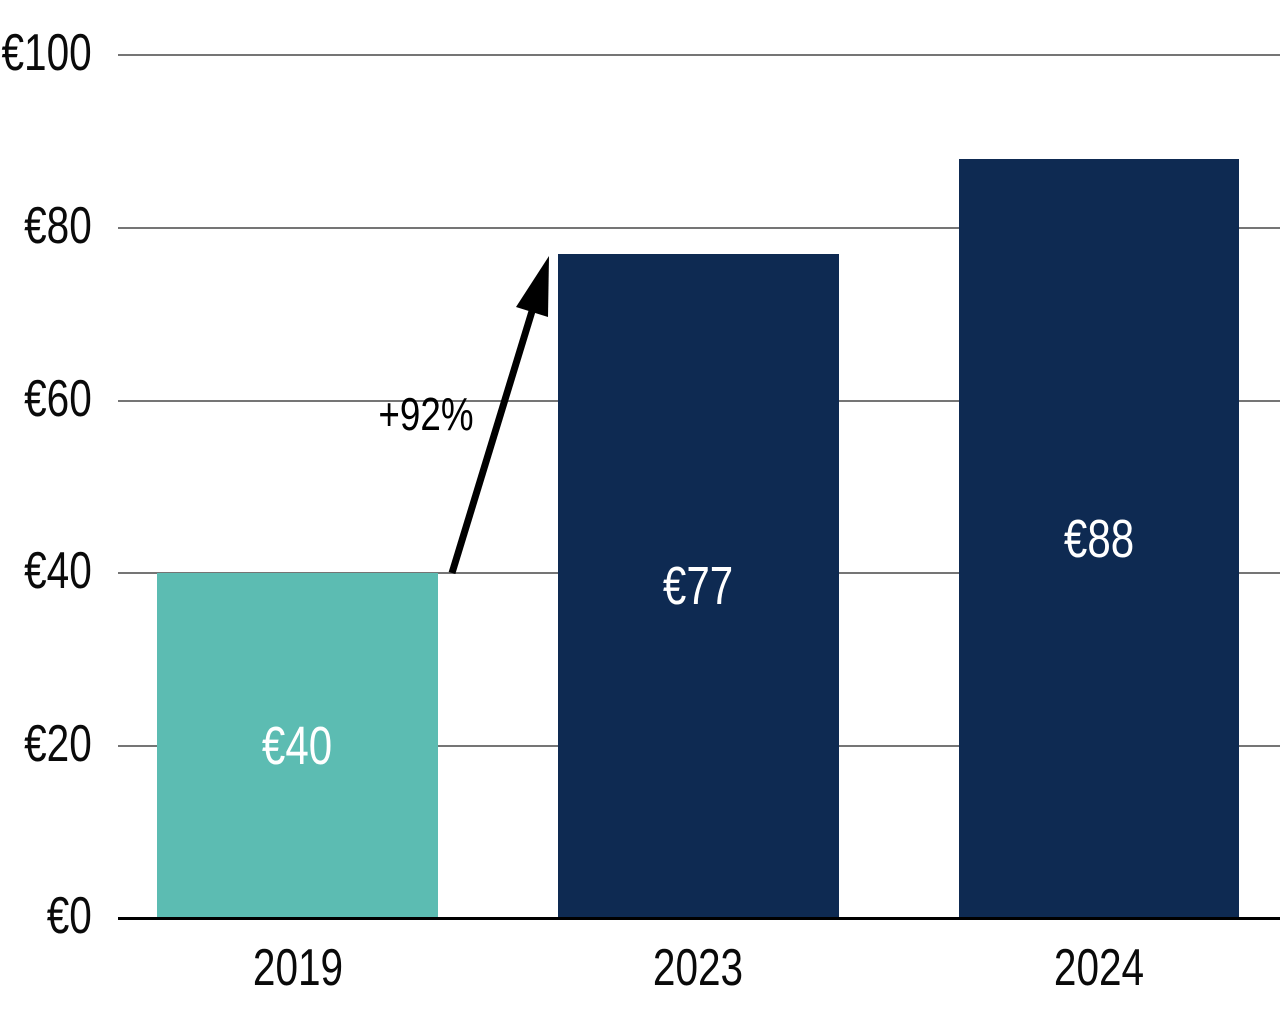 This screenshot has width=1280, height=1022. I want to click on y-axis-tick-label-60: €60, so click(58, 398).